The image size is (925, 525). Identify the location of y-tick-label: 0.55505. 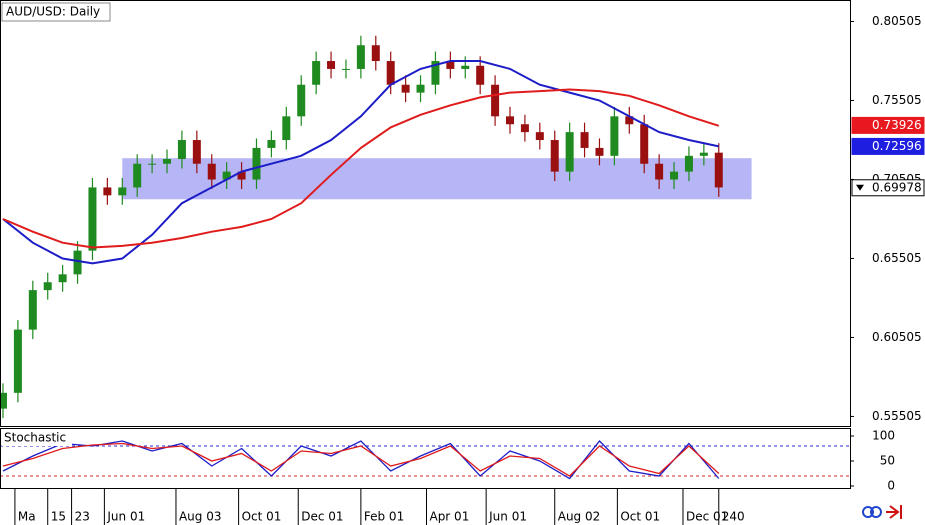
(897, 416).